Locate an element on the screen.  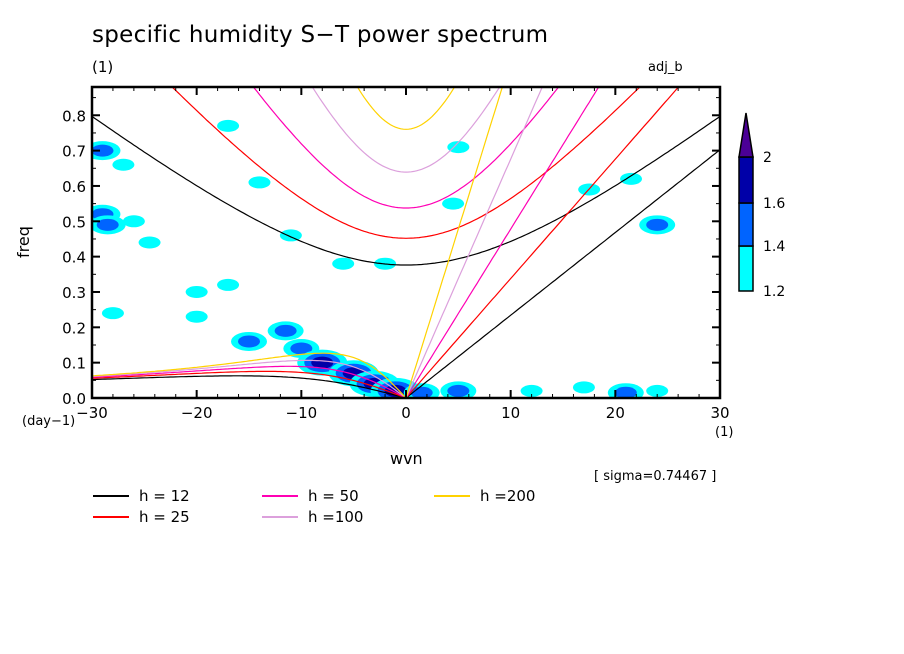
x-tick-label: −20 is located at coordinates (197, 413).